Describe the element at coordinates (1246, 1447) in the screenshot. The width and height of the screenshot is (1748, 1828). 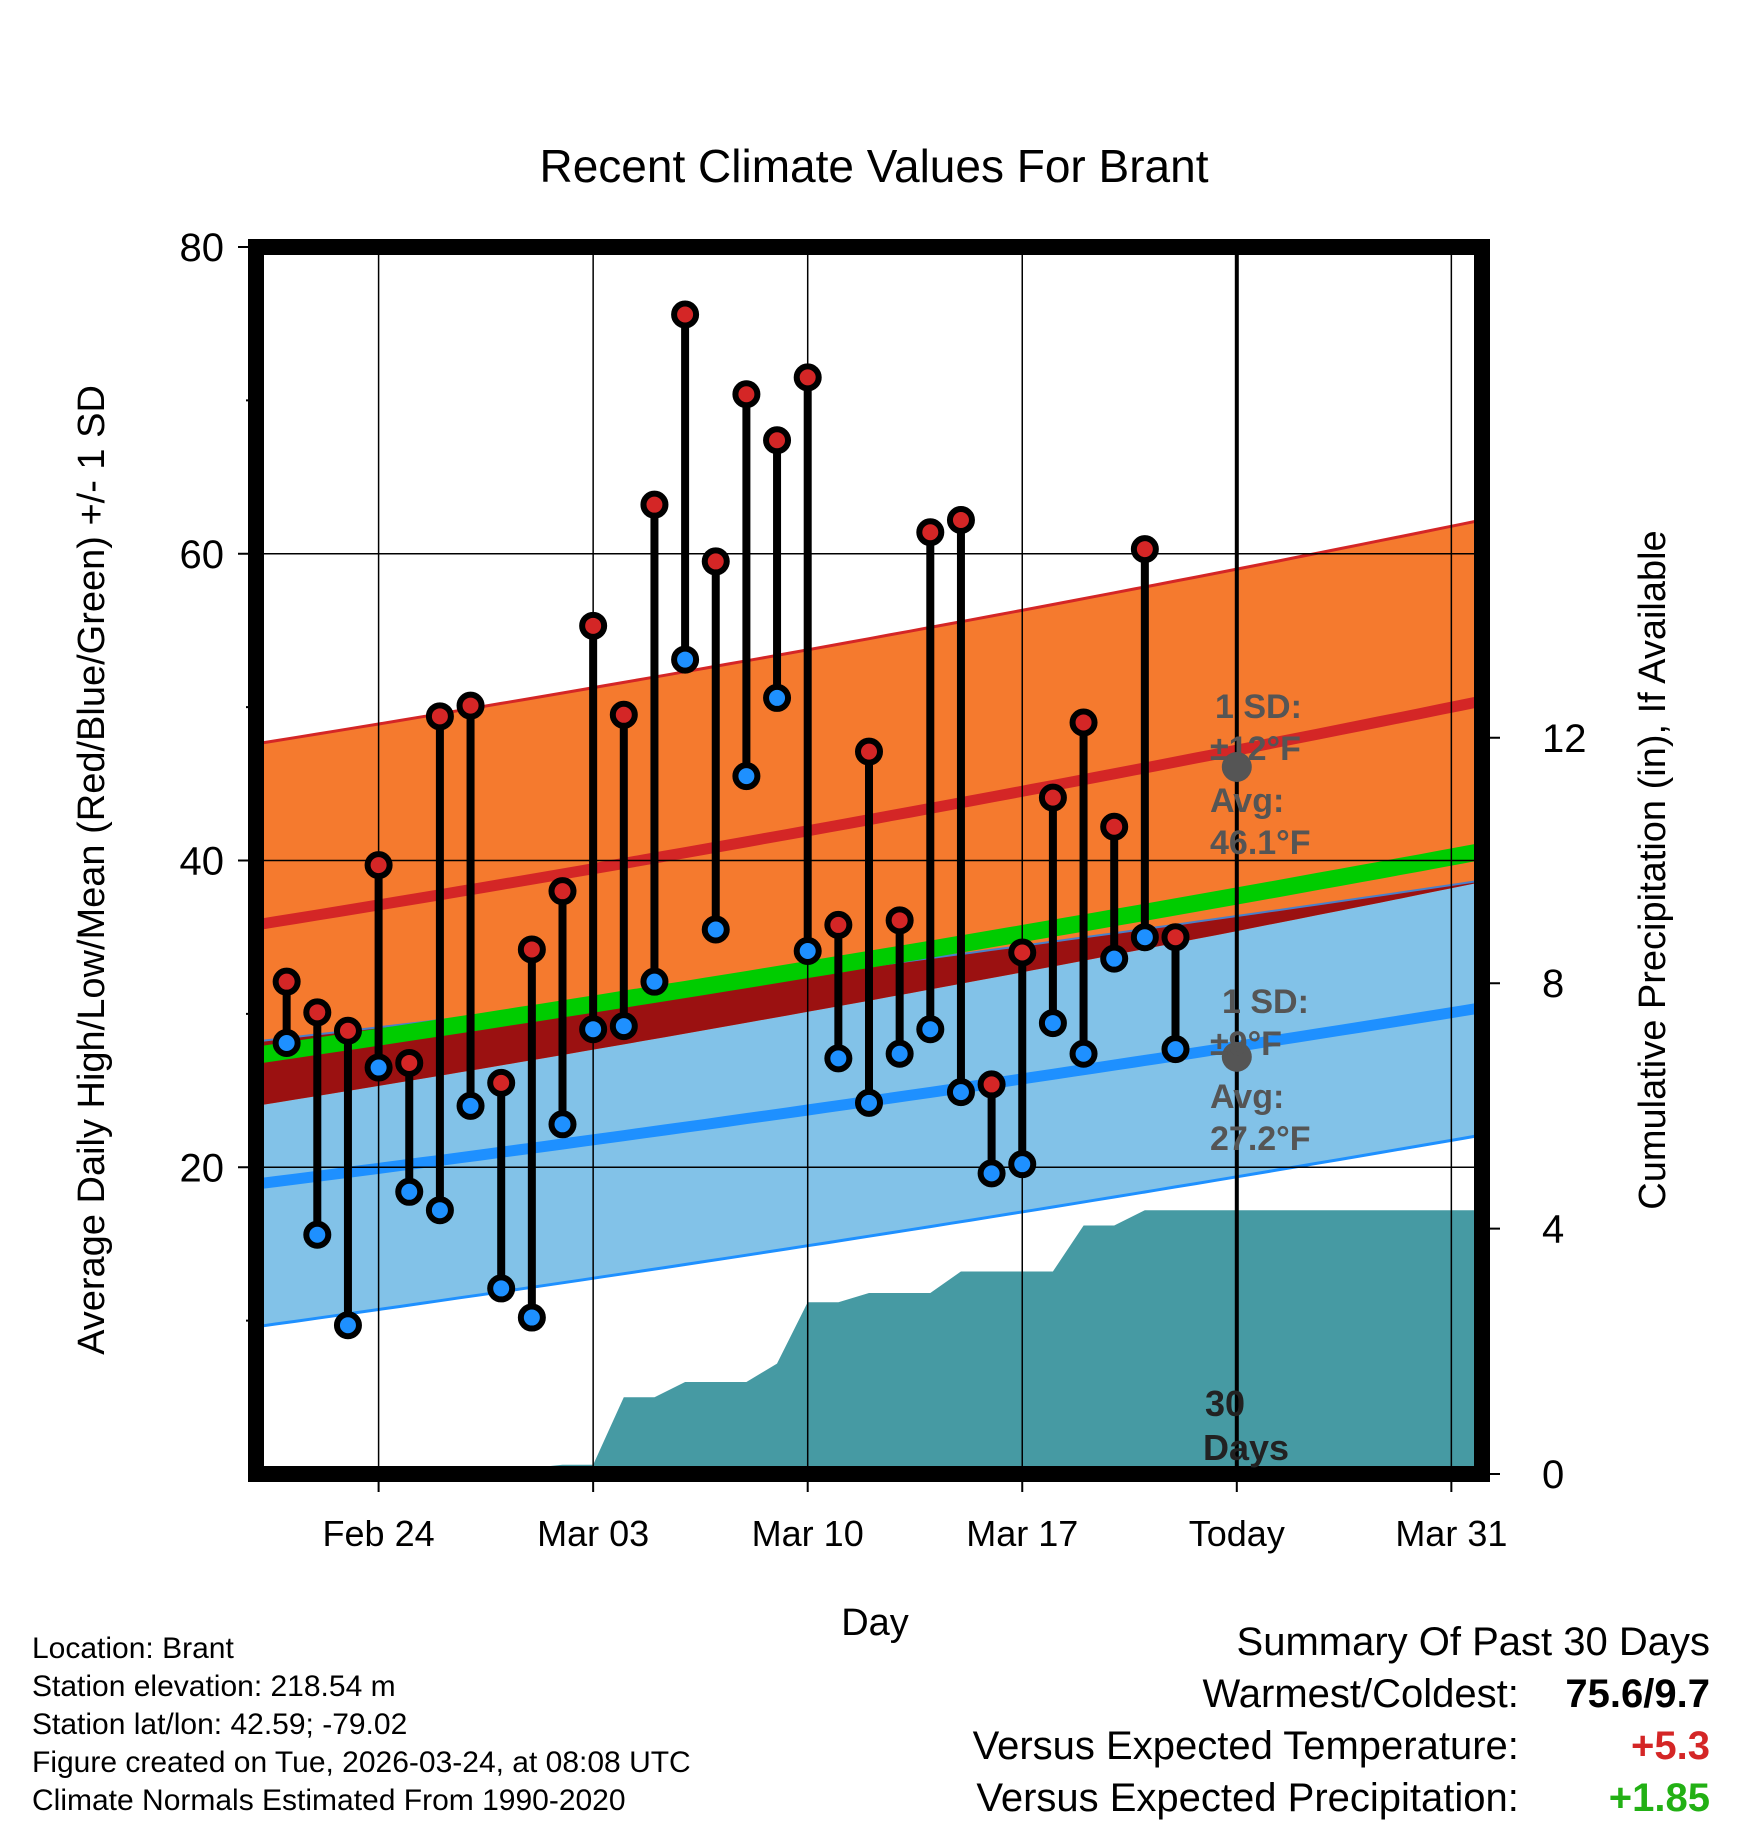
I see `period-label-unit: Days` at that location.